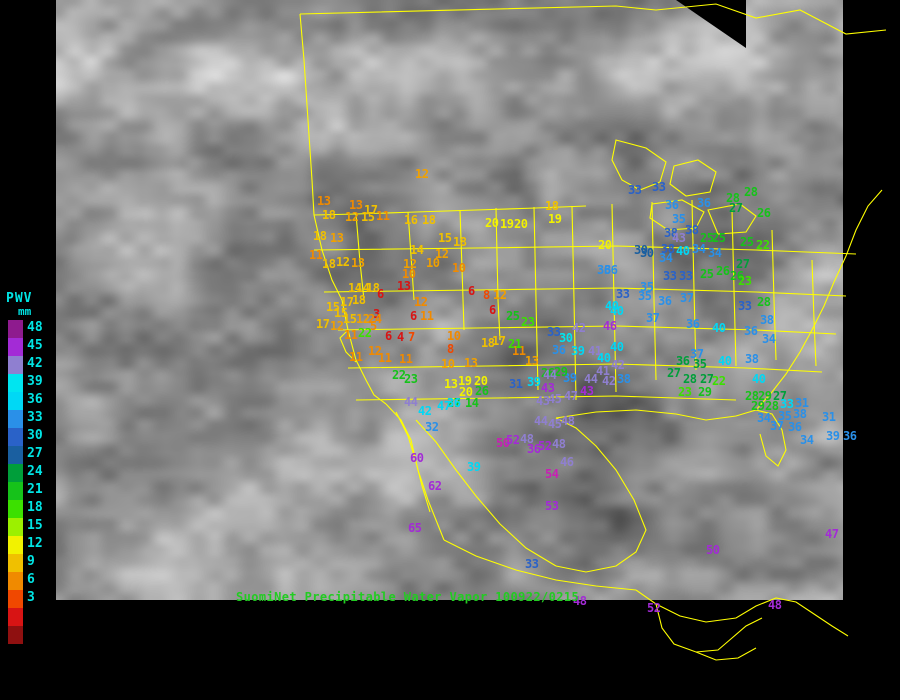 This screenshot has height=700, width=900. I want to click on pwv-value-label: 45, so click(555, 399).